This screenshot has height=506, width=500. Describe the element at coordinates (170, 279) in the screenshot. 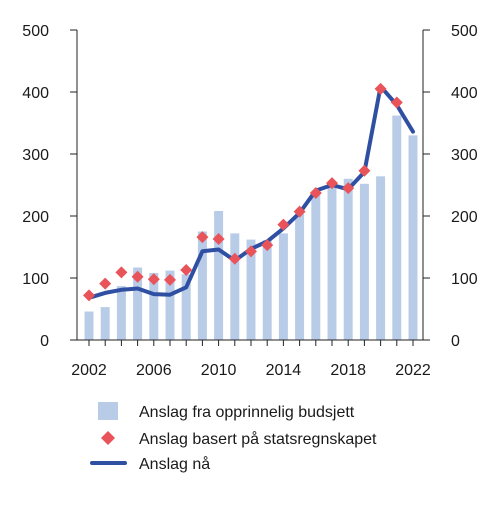

I see `diamond-2007` at that location.